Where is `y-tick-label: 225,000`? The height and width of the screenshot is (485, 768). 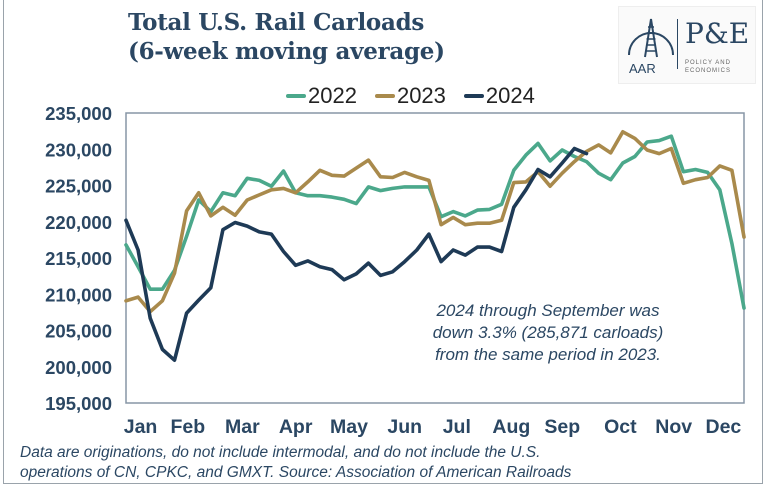 y-tick-label: 225,000 is located at coordinates (78, 186).